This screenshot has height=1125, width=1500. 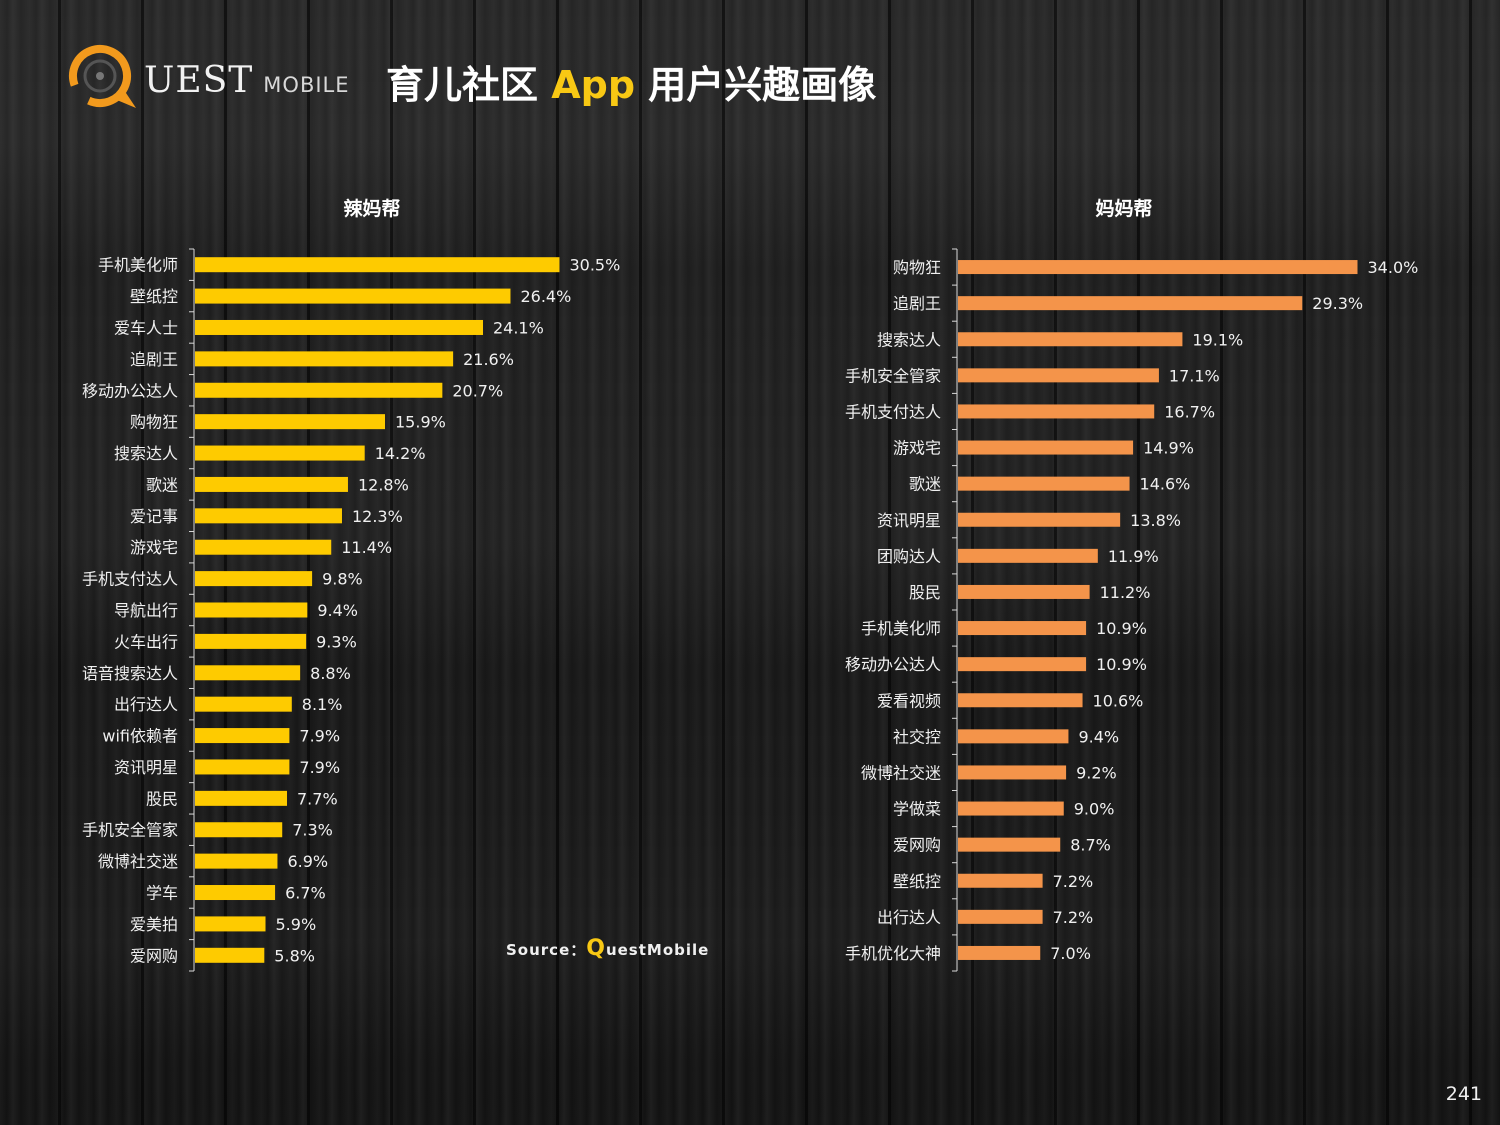 I want to click on left-chart-value-label: 7.9%, so click(x=319, y=736).